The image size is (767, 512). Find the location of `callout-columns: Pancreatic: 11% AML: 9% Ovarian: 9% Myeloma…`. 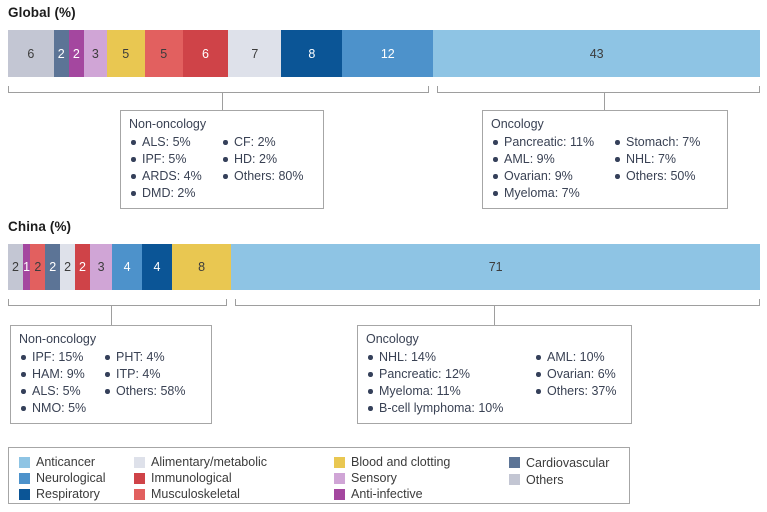

callout-columns: Pancreatic: 11% AML: 9% Ovarian: 9% Myeloma… is located at coordinates (605, 167).